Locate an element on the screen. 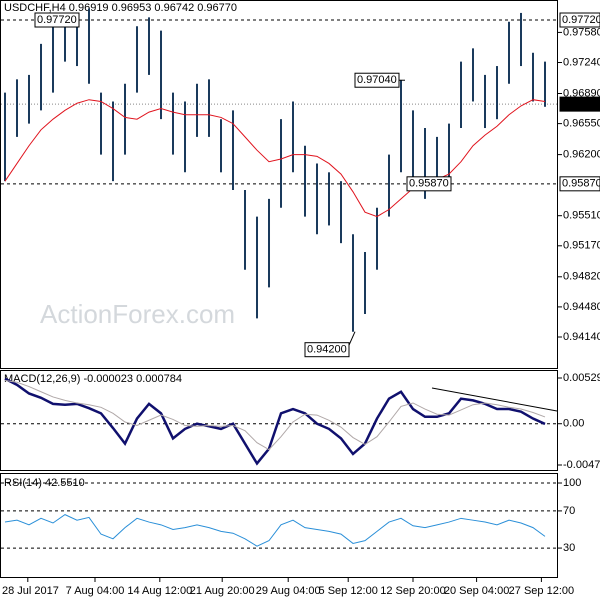 The width and height of the screenshot is (600, 600). trend-line is located at coordinates (494, 399).